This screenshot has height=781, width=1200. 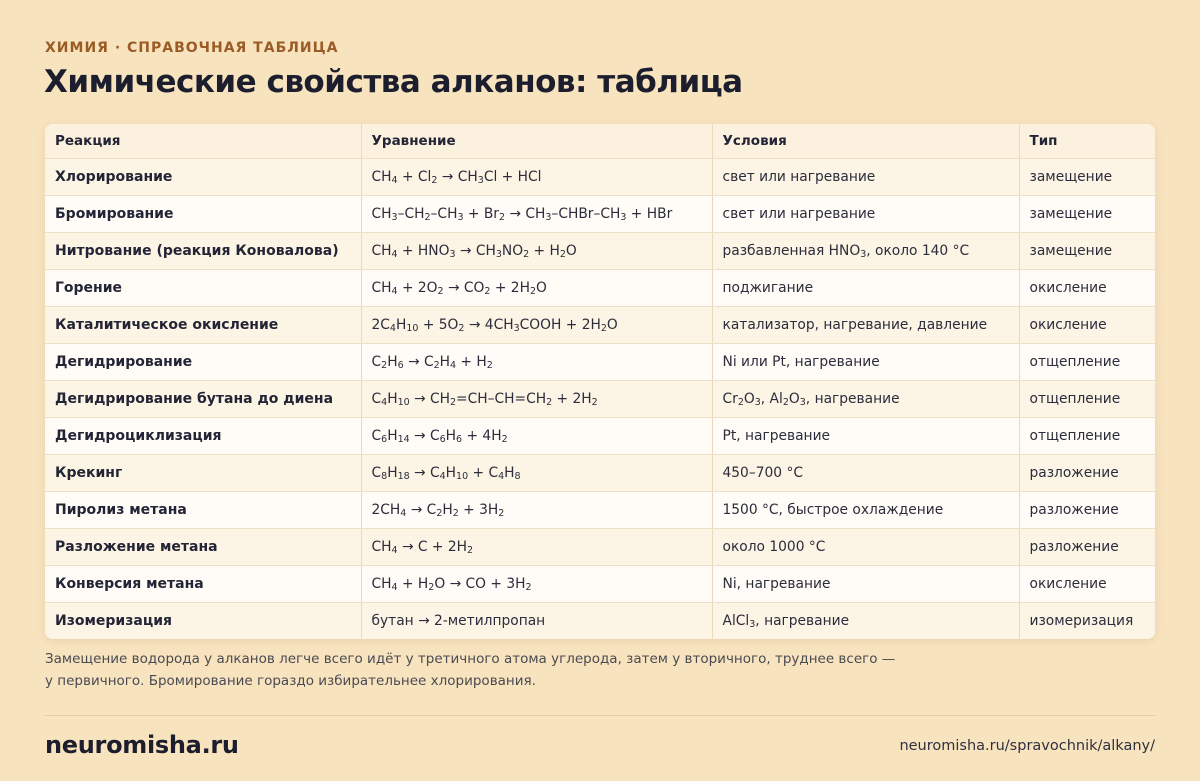 What do you see at coordinates (537, 251) in the screenshot?
I see `cell-equation: CH4 + HNO3 → CH3NO2 + H2O` at bounding box center [537, 251].